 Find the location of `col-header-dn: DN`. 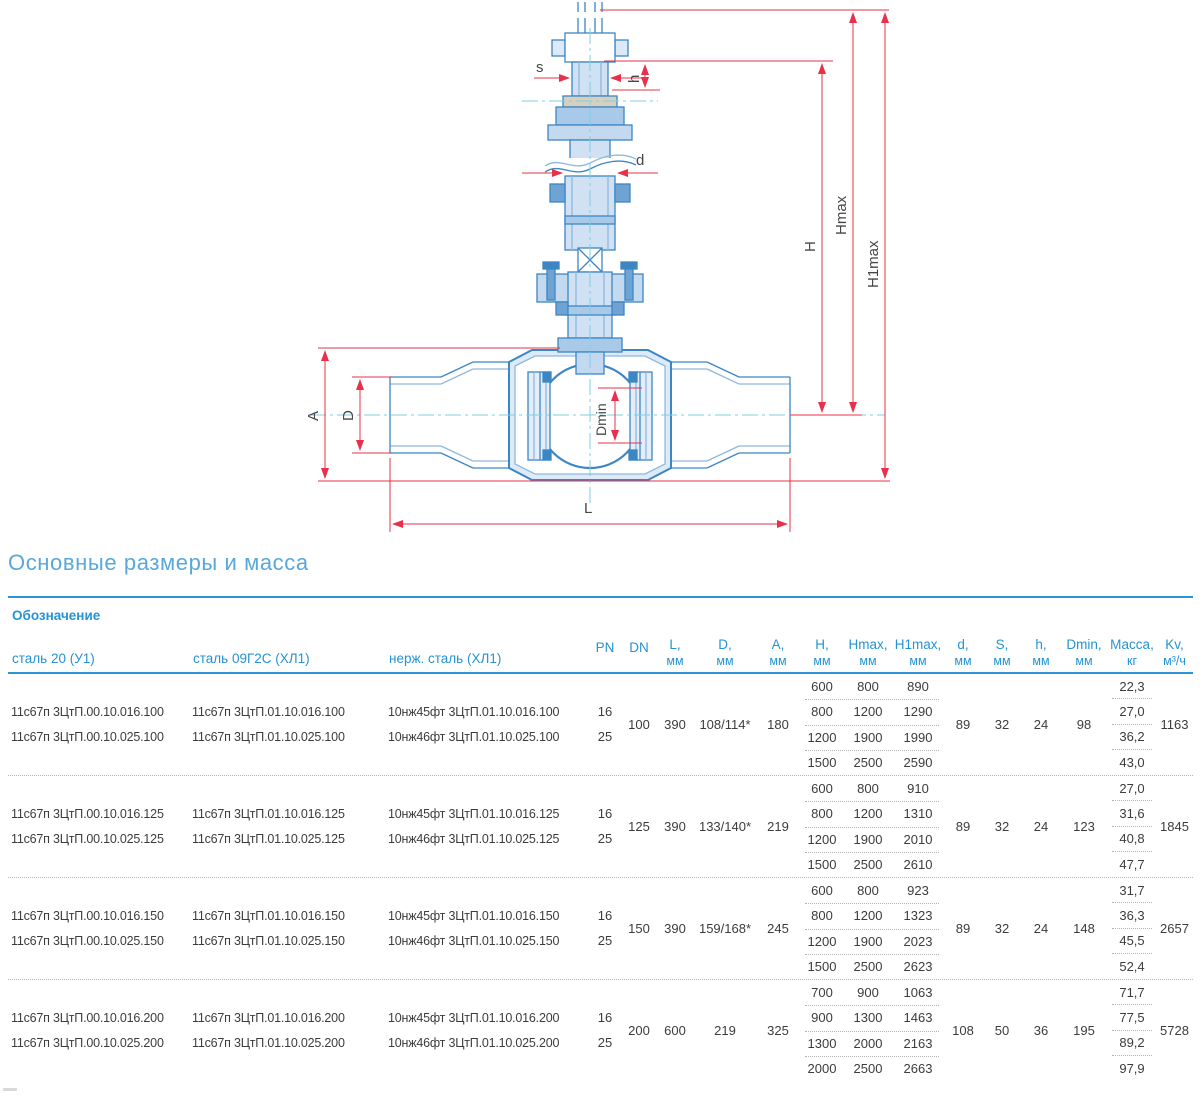

col-header-dn: DN is located at coordinates (639, 656).